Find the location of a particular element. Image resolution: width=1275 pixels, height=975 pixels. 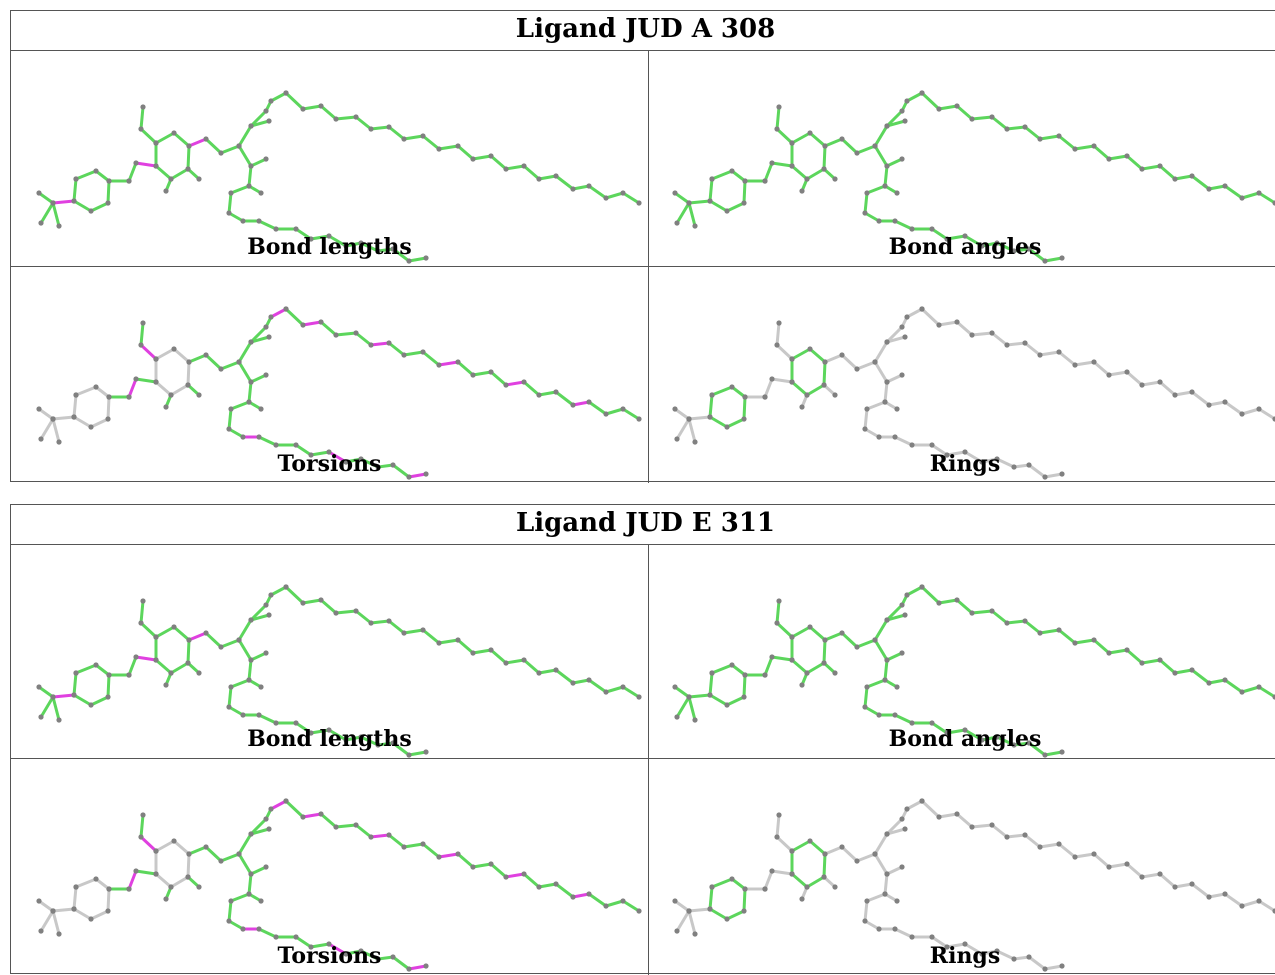

atom-group is located at coordinates (339, 671).